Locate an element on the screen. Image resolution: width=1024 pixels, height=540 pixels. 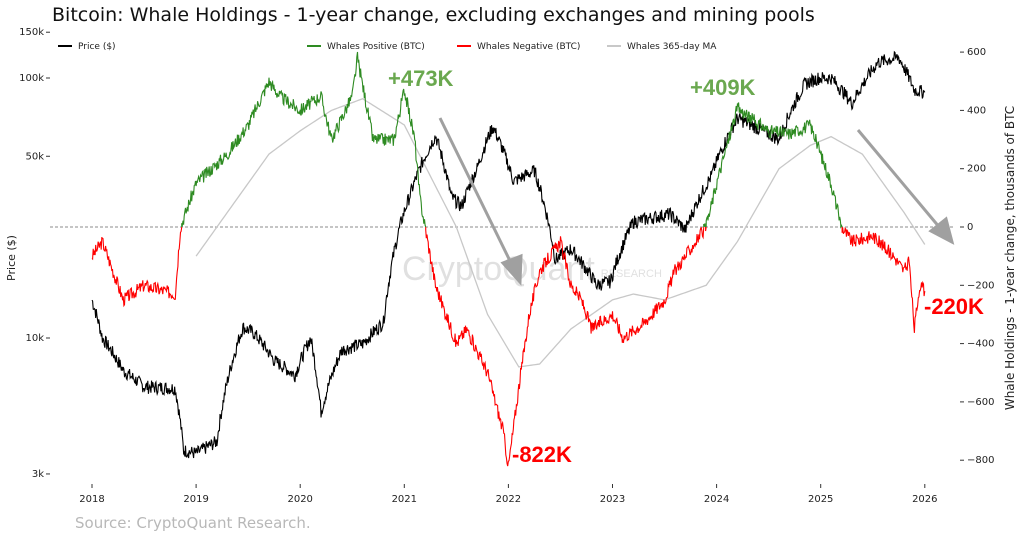
y-left-tick-label: 100k is located at coordinates (31, 78).